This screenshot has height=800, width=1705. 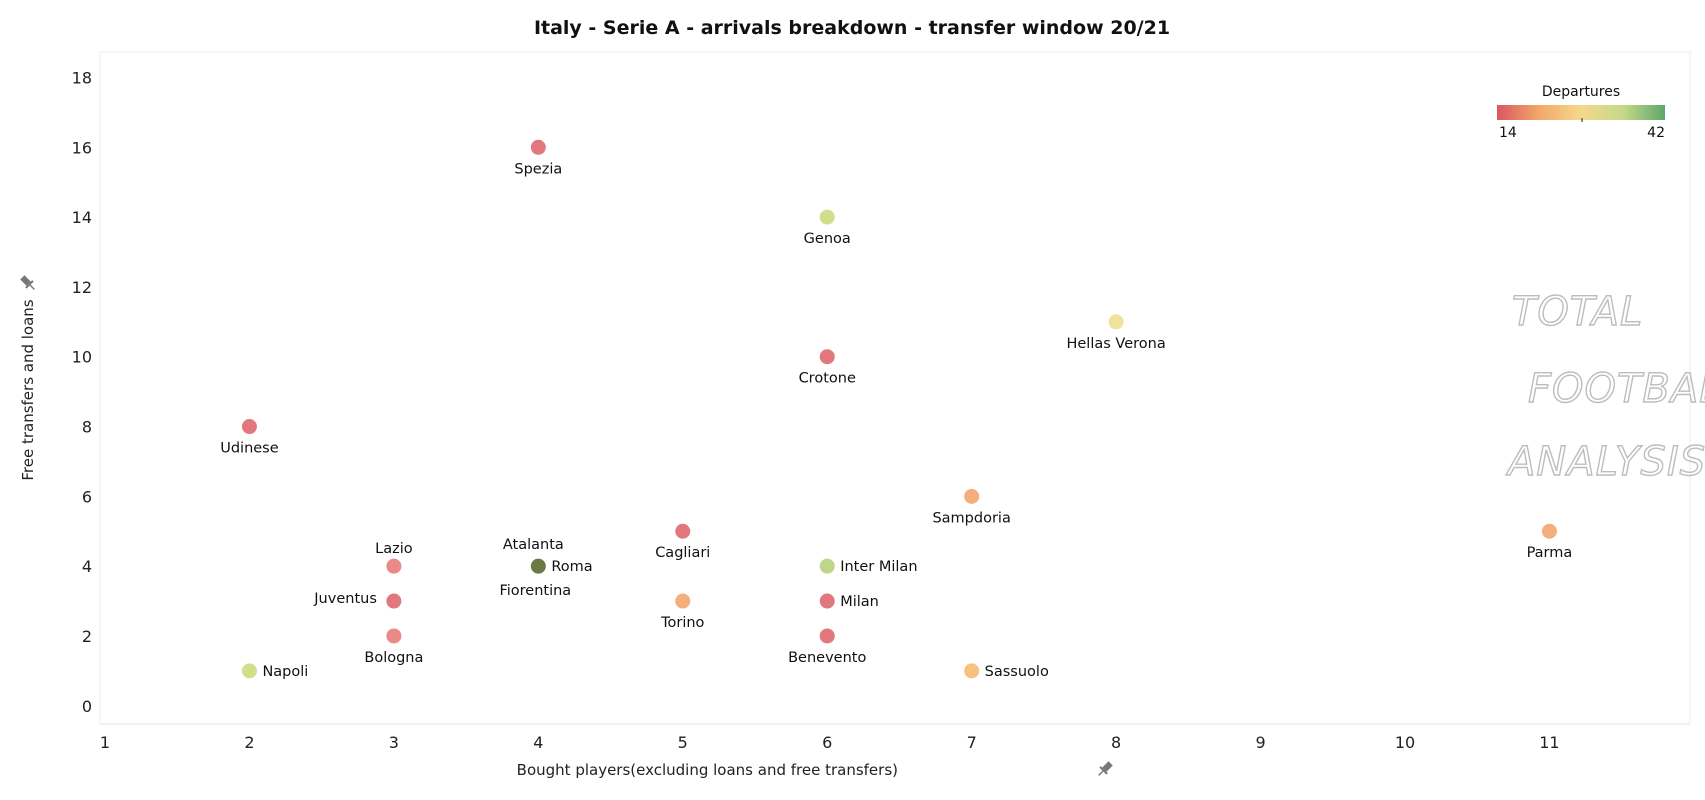 I want to click on point-label: Genoa, so click(x=827, y=239).